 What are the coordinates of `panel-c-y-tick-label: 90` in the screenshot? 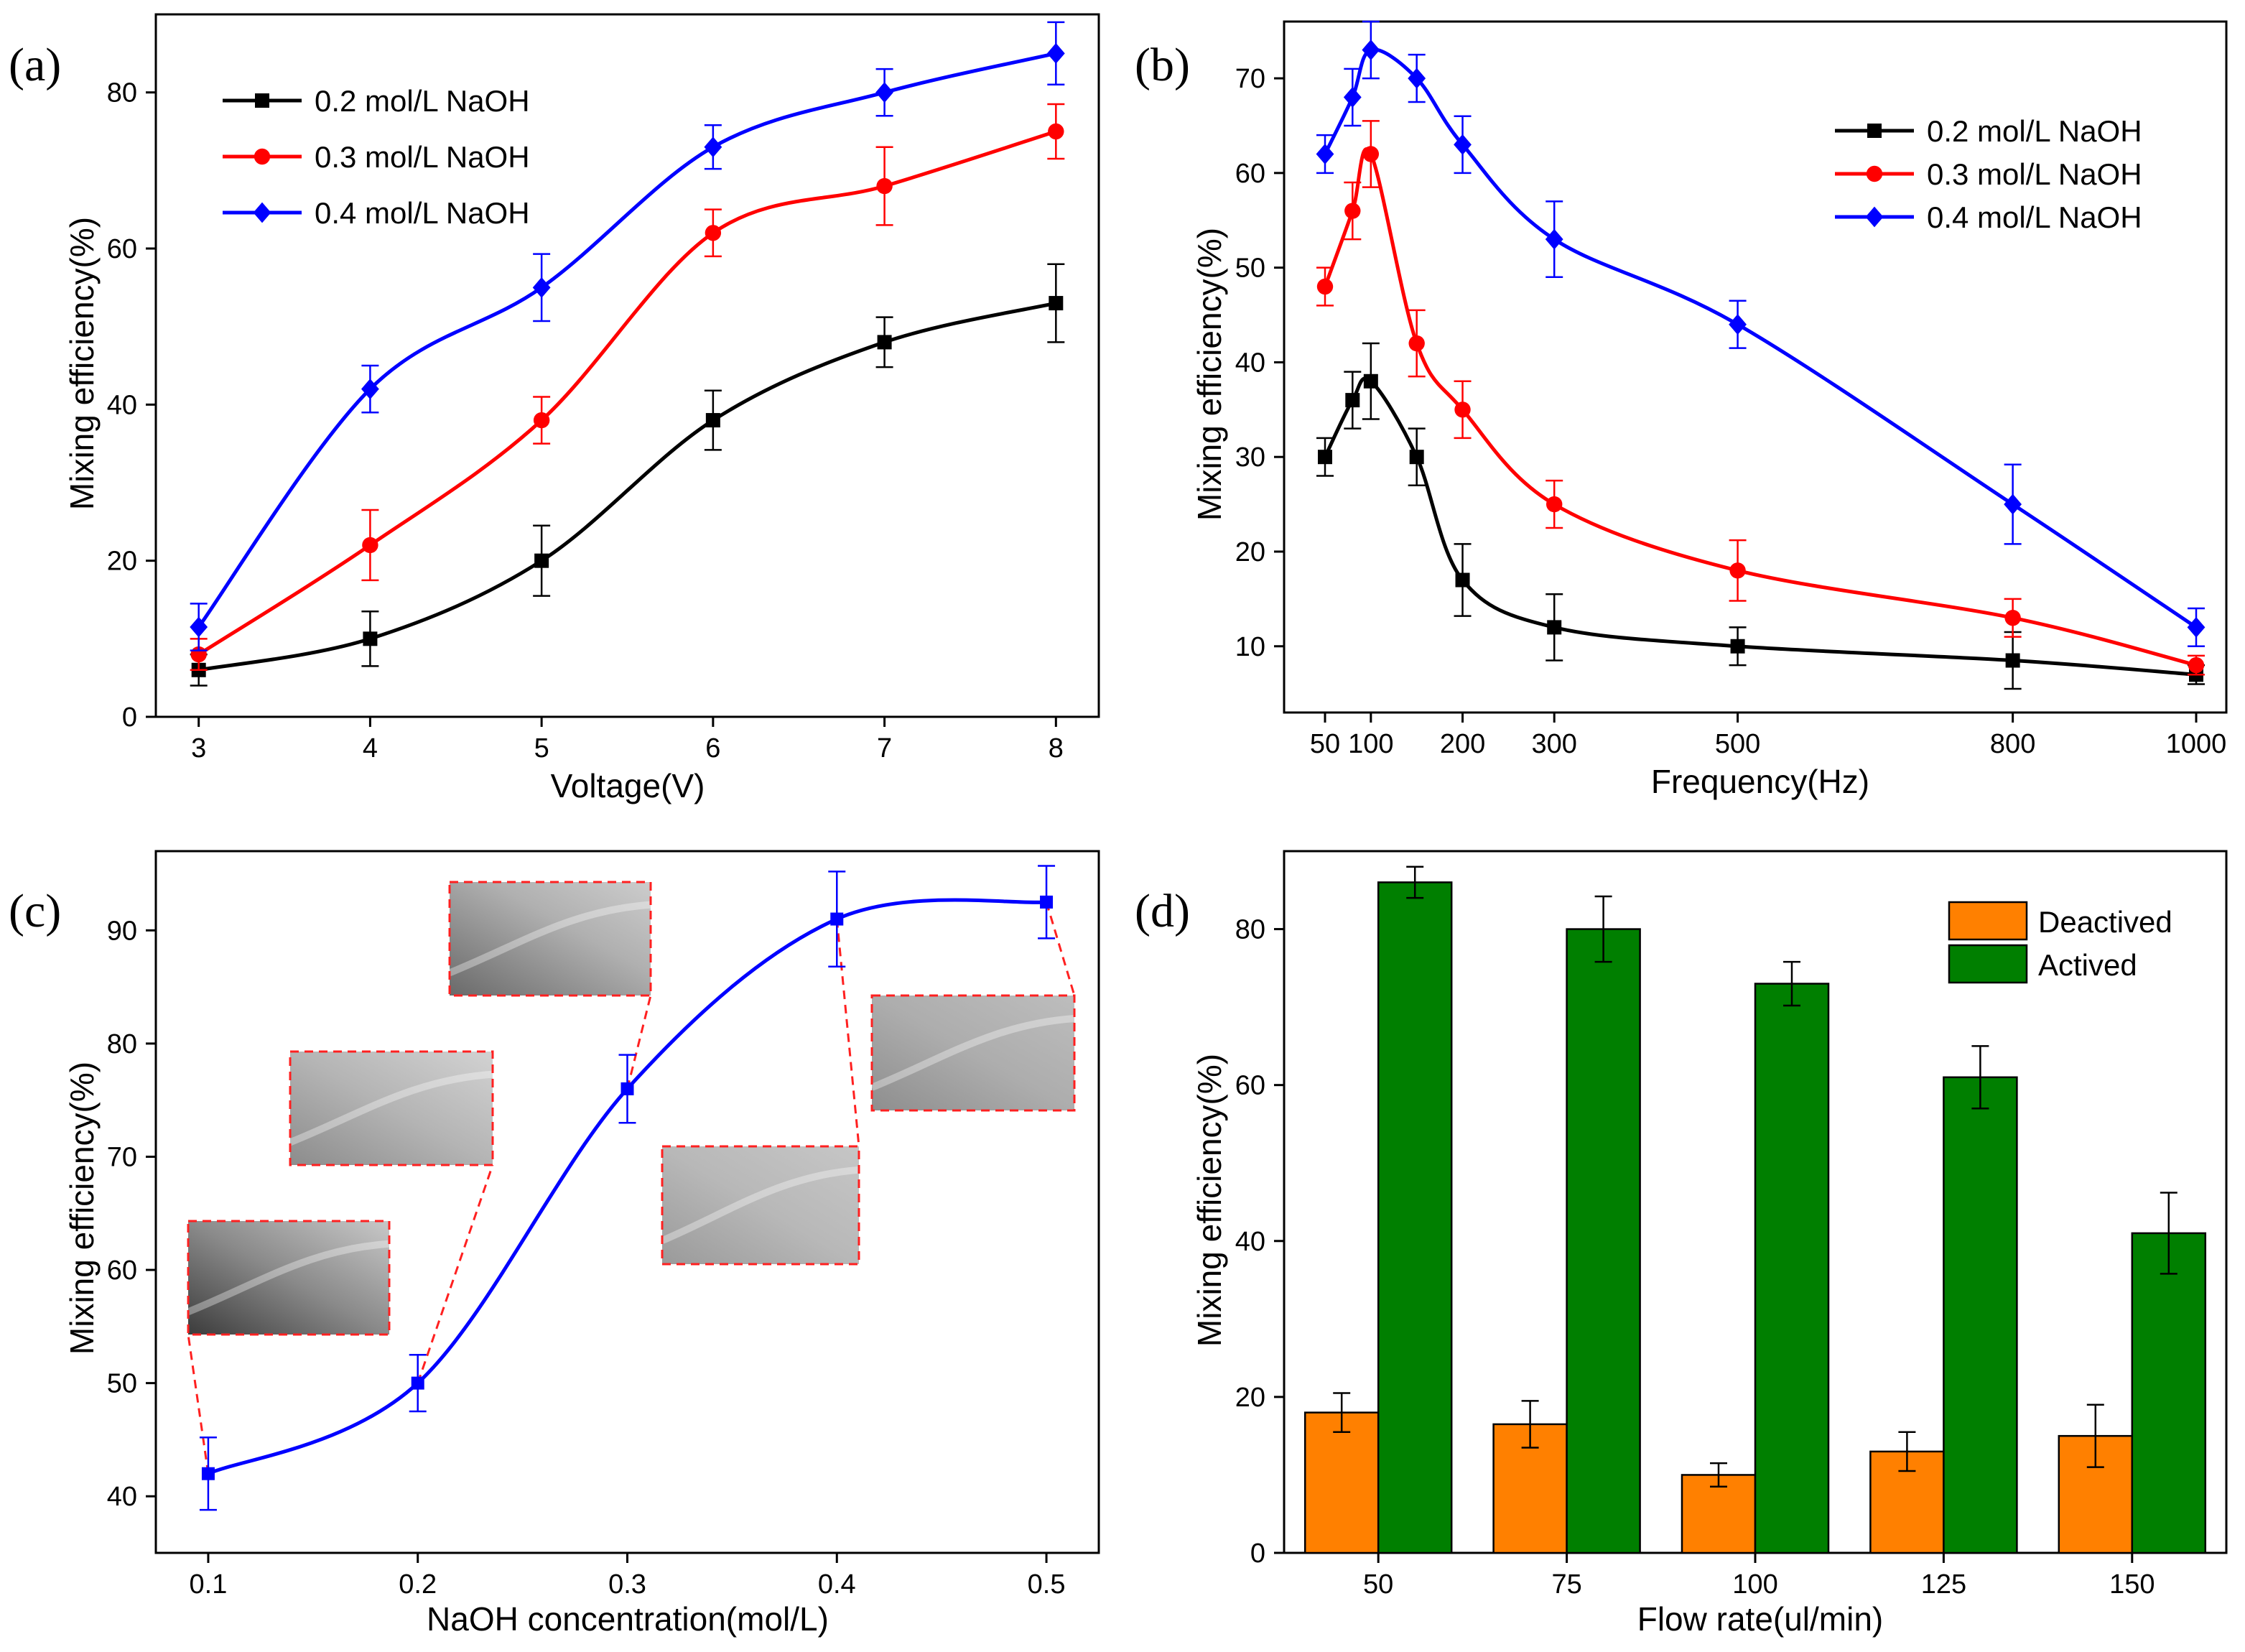 It's located at (122, 931).